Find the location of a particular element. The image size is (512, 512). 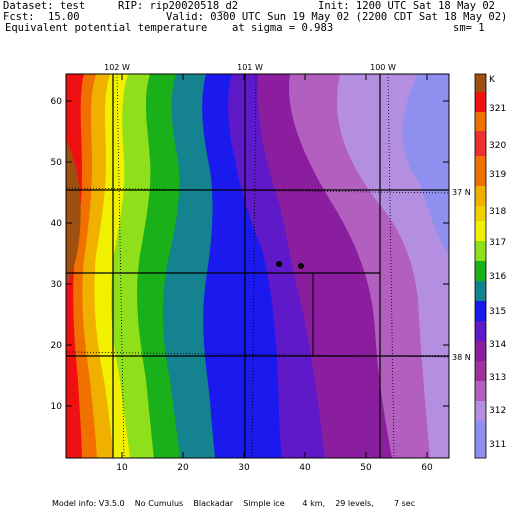

longitude-label: 101 W is located at coordinates (250, 67).